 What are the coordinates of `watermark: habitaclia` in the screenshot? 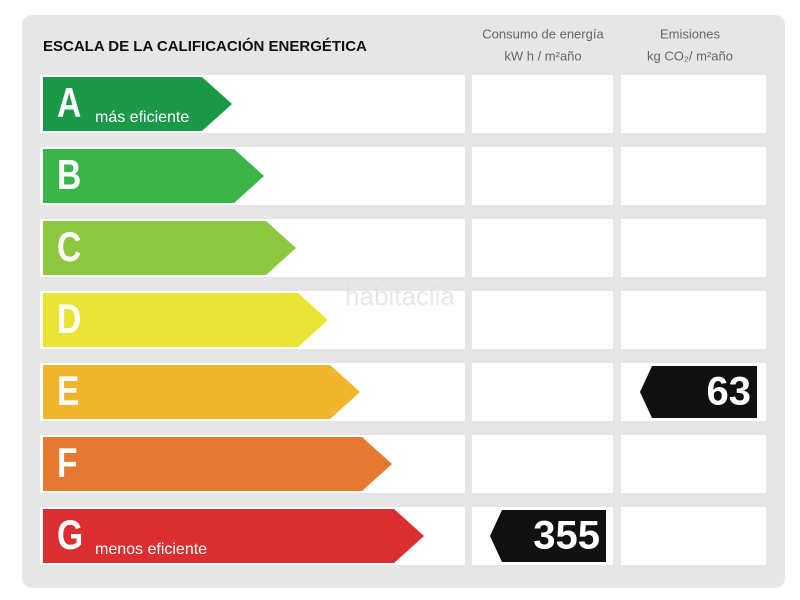 It's located at (400, 296).